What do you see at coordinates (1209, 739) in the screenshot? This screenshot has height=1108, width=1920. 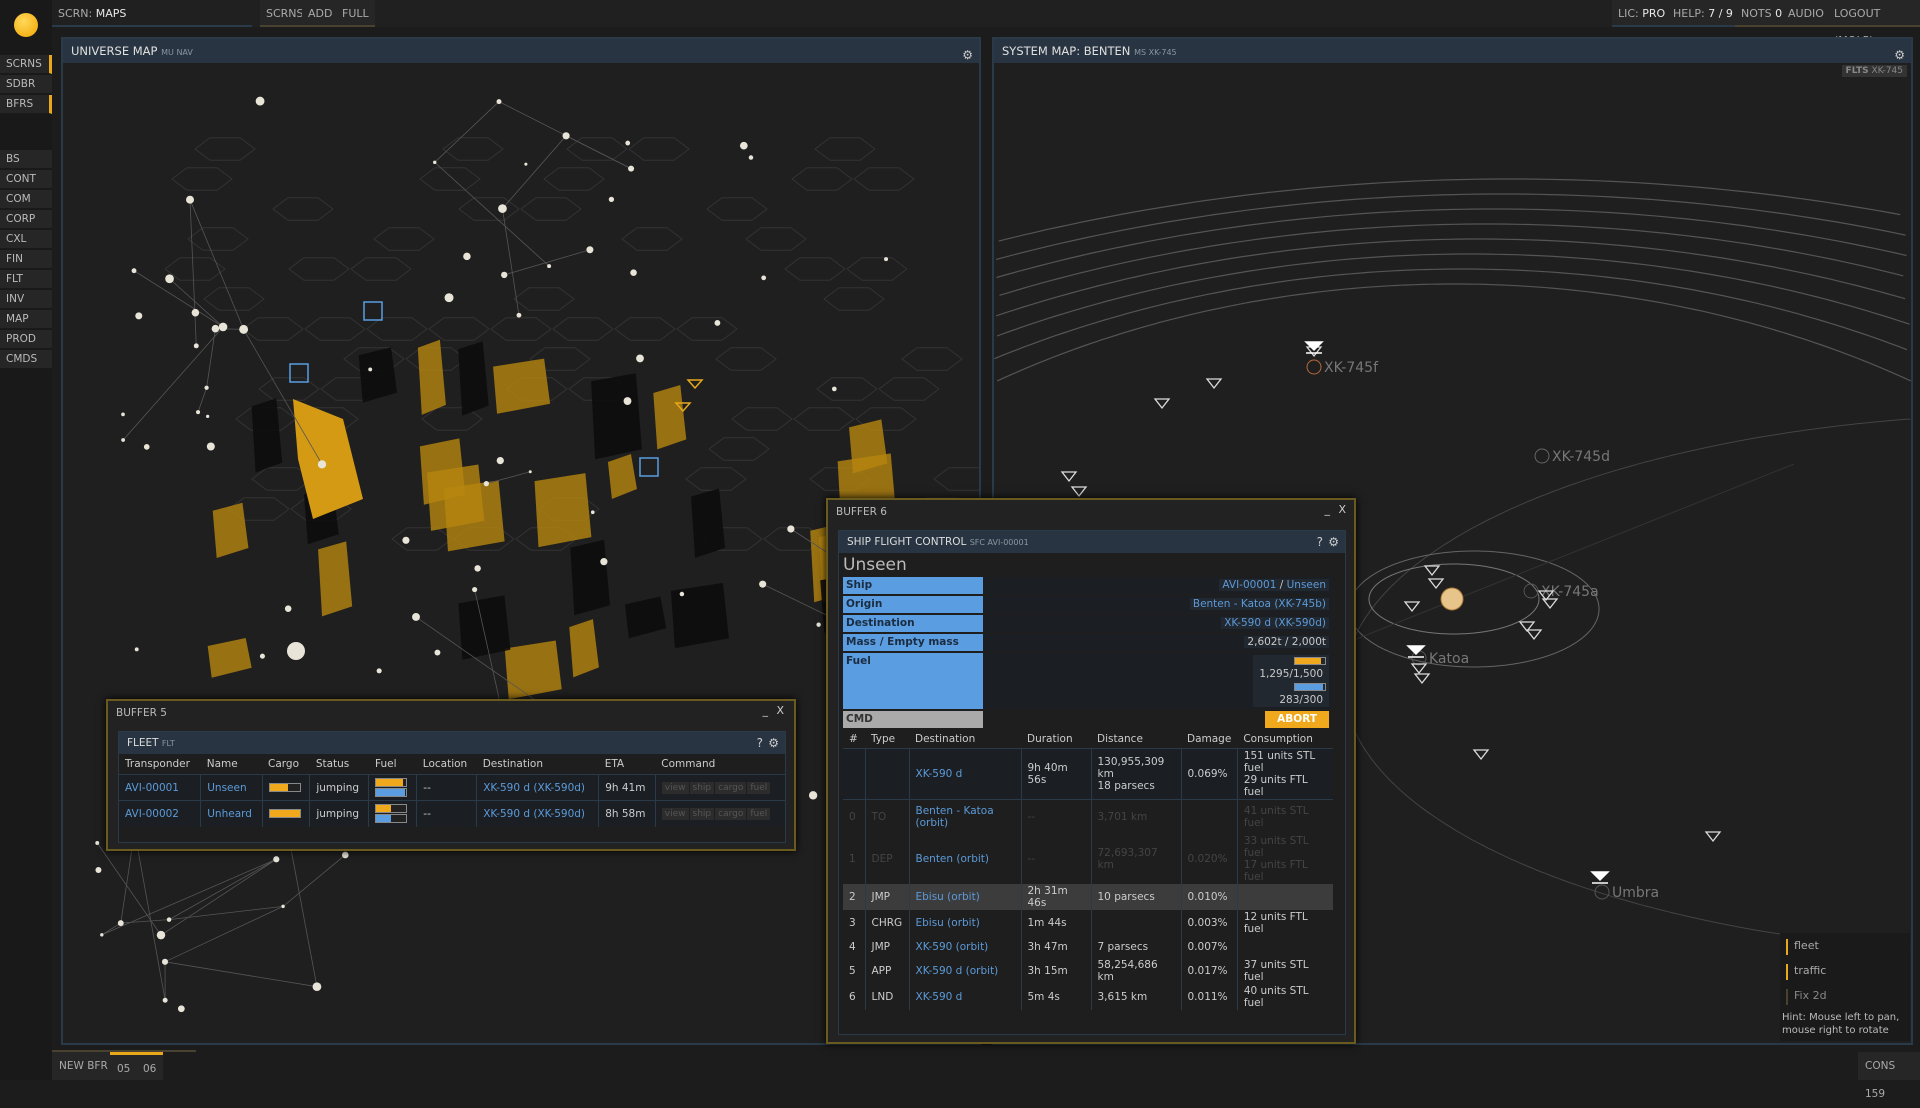 I see `column-header: Damage` at bounding box center [1209, 739].